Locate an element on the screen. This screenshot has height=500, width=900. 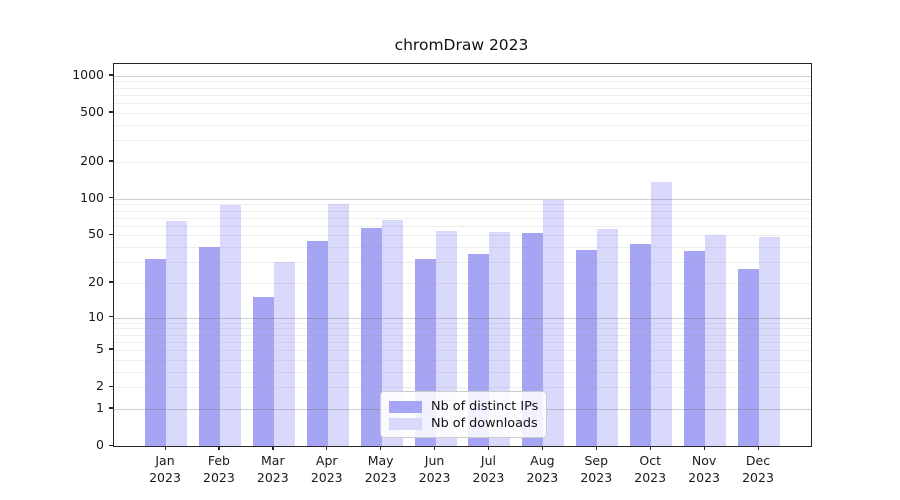
x-tick-month: Jan is located at coordinates (165, 460).